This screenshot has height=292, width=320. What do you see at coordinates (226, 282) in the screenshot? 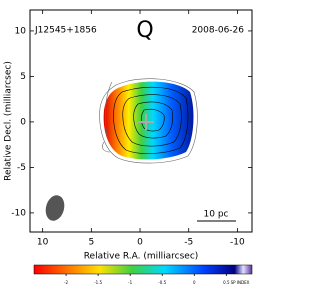
I see `colorbar-tick-label: 0.5` at bounding box center [226, 282].